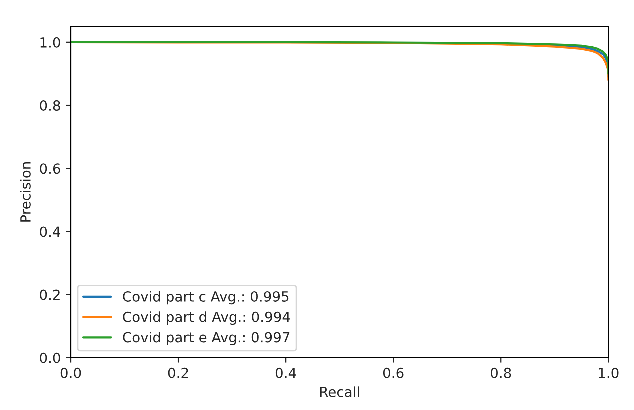 The image size is (634, 410). I want to click on x-tick-label: 0.2, so click(178, 373).